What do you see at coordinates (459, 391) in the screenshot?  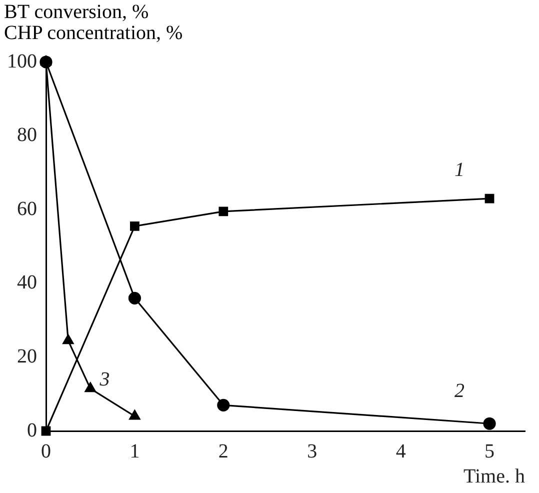 I see `series-label: 2` at bounding box center [459, 391].